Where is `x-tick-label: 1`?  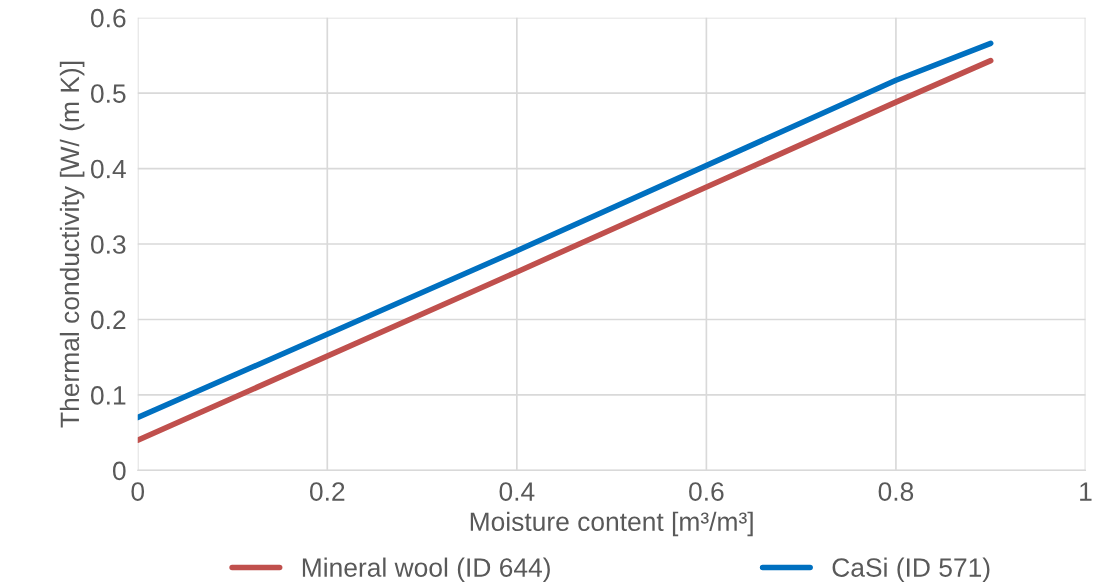 x-tick-label: 1 is located at coordinates (1086, 491).